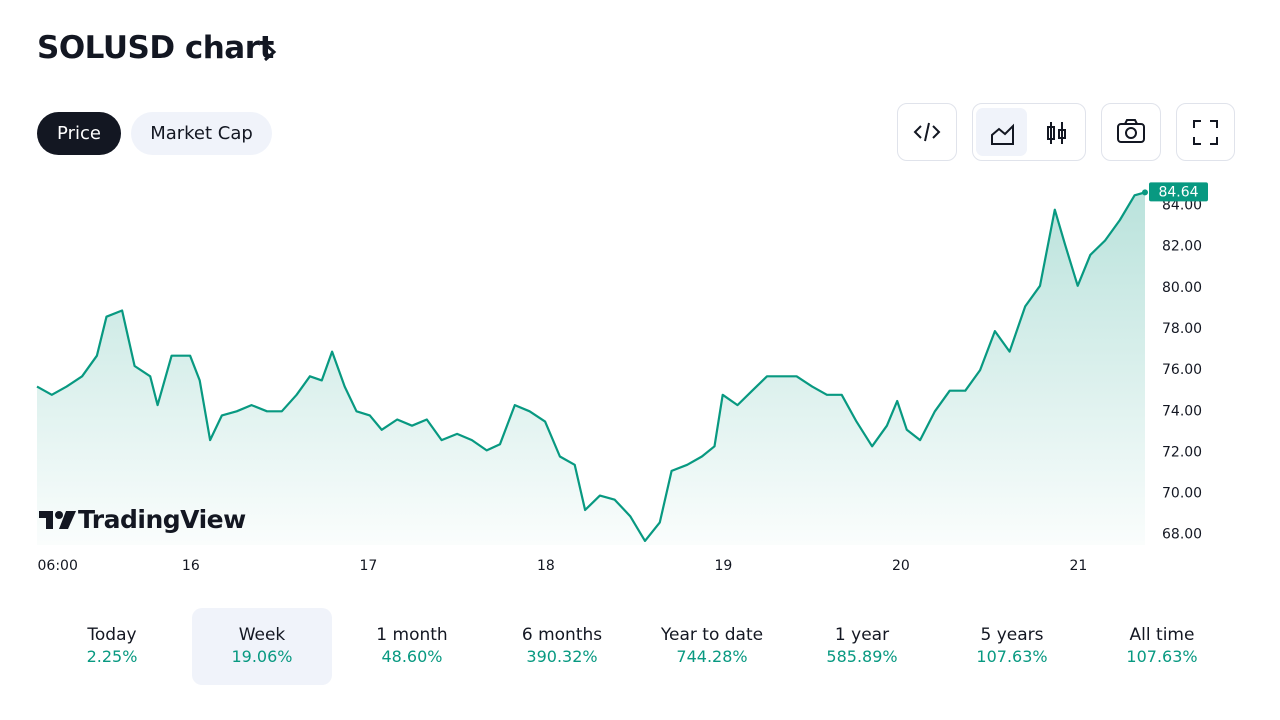  What do you see at coordinates (712, 646) in the screenshot?
I see `period-button: Year to date 744.28%` at bounding box center [712, 646].